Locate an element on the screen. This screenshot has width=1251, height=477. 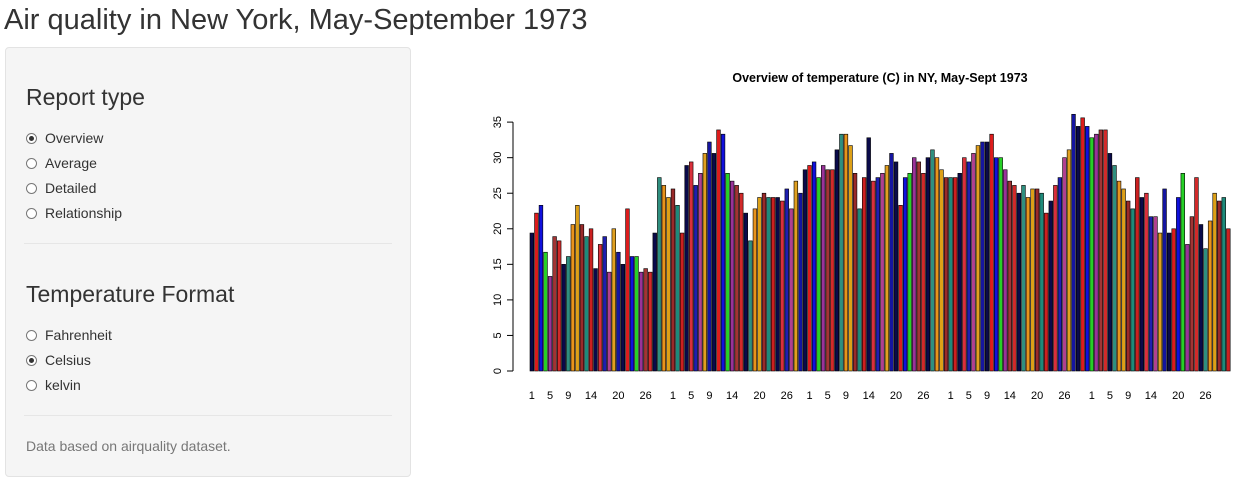
radio-option-overview: Overview is located at coordinates (64, 138).